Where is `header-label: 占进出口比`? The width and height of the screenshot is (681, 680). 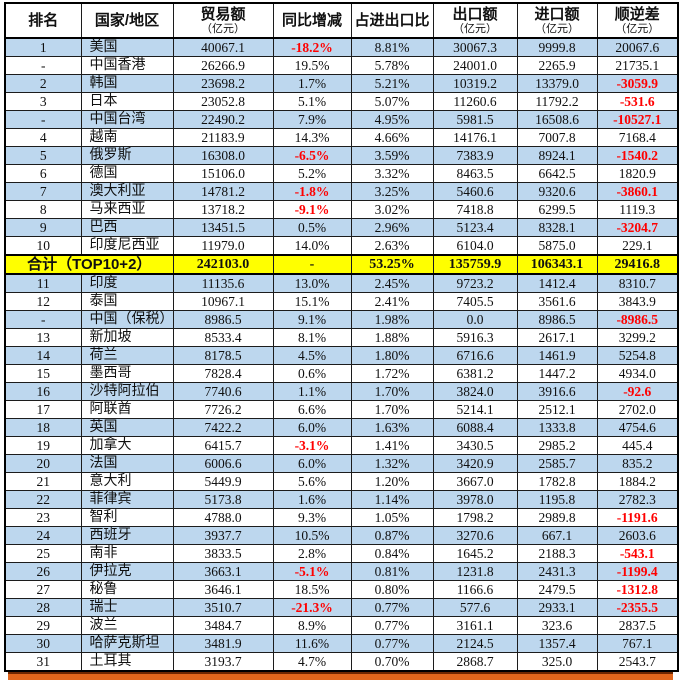
header-label: 占进出口比 is located at coordinates (392, 20).